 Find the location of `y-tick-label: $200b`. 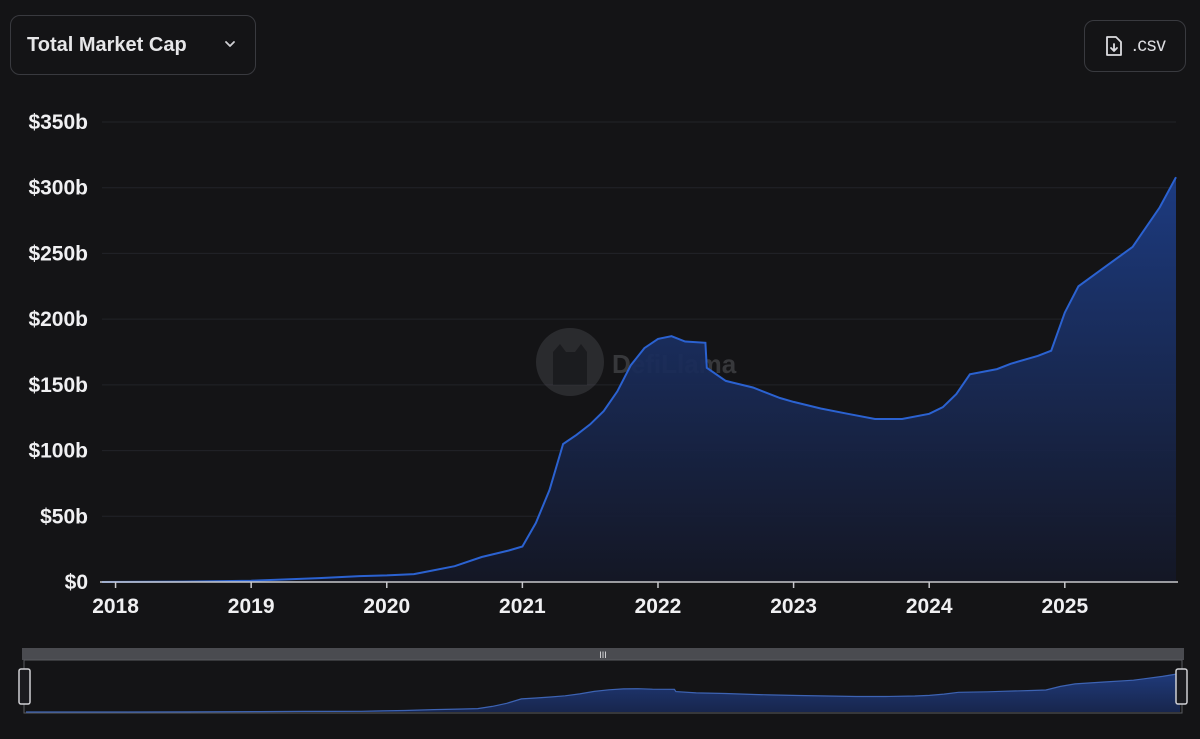

y-tick-label: $200b is located at coordinates (58, 319).